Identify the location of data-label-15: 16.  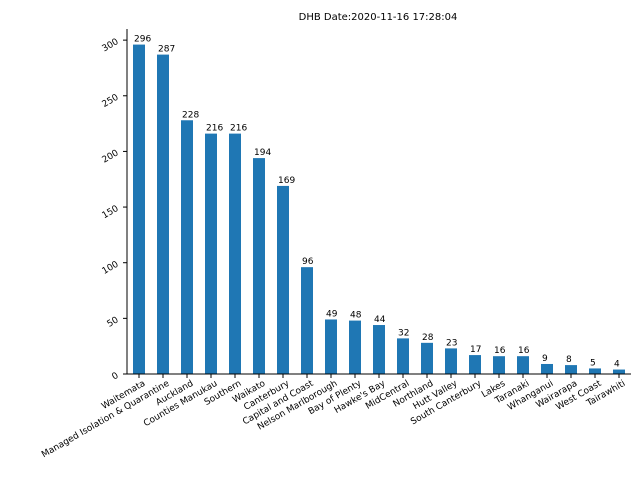
(500, 351).